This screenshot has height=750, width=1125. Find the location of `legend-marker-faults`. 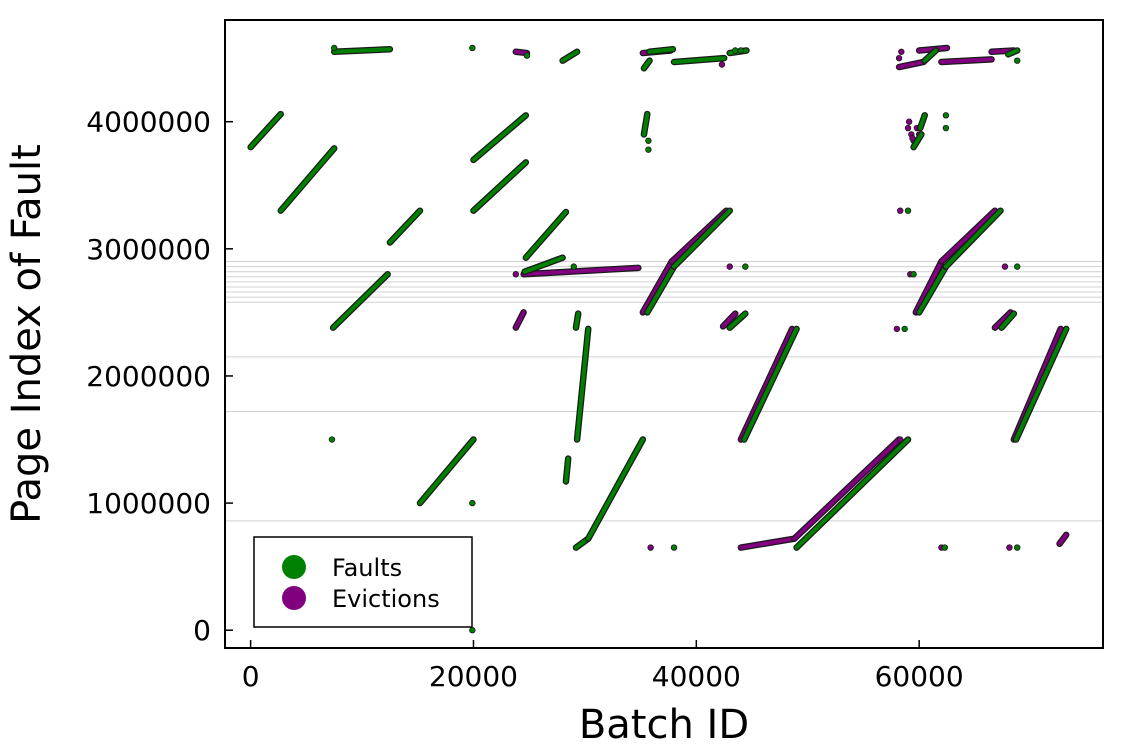

legend-marker-faults is located at coordinates (294, 567).